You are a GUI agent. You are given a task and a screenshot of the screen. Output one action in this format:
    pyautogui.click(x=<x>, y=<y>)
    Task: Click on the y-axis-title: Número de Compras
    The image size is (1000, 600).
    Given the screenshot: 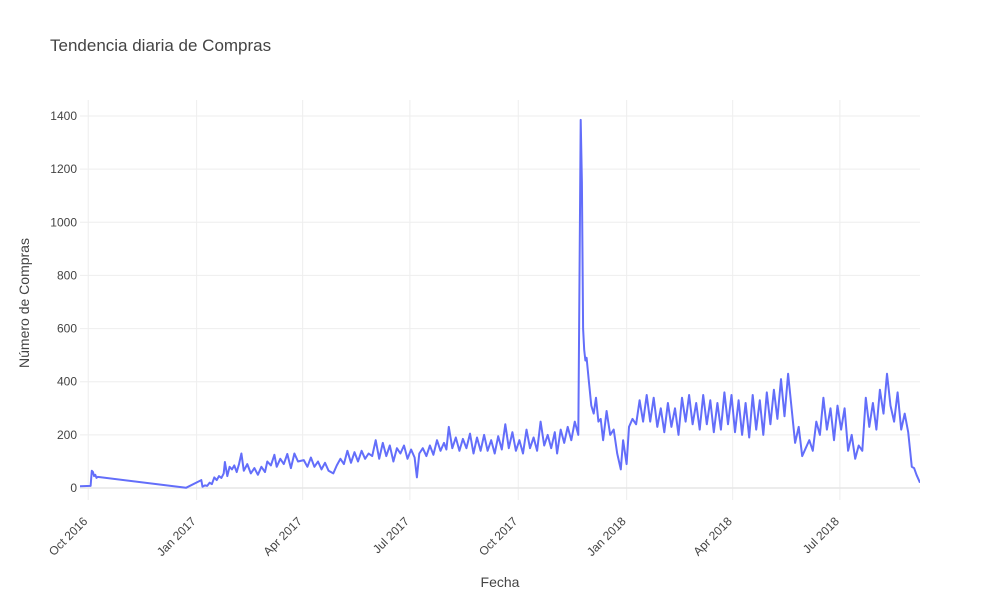 What is the action you would take?
    pyautogui.click(x=24, y=303)
    